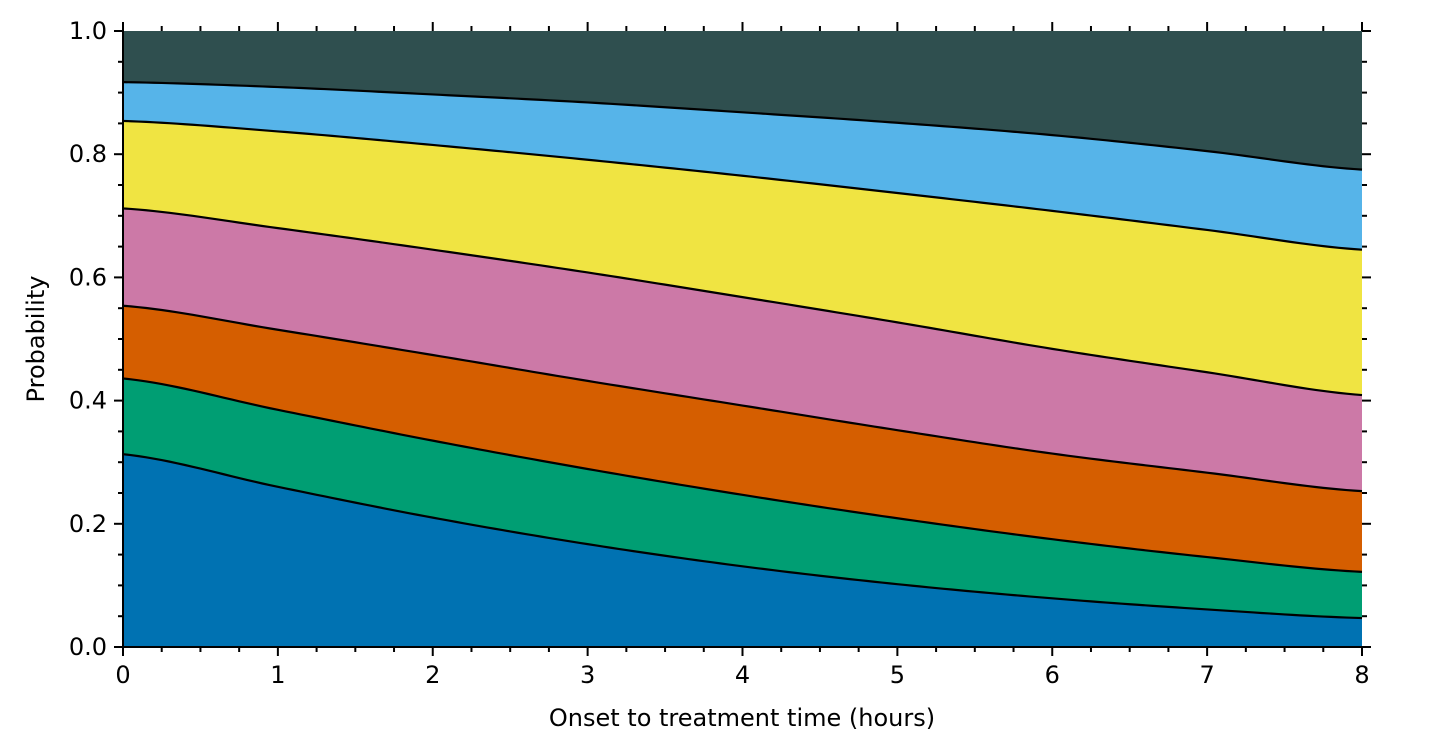 The width and height of the screenshot is (1453, 753). What do you see at coordinates (88, 31) in the screenshot?
I see `y-tick-label: 1.0` at bounding box center [88, 31].